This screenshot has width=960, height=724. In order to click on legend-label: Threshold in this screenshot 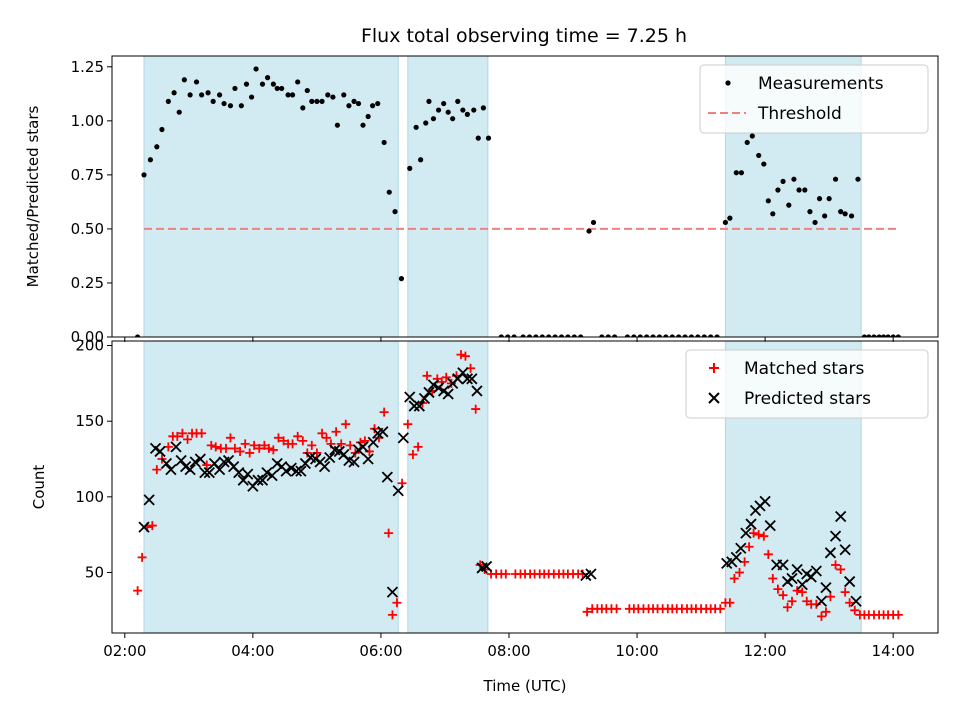, I will do `click(799, 114)`.